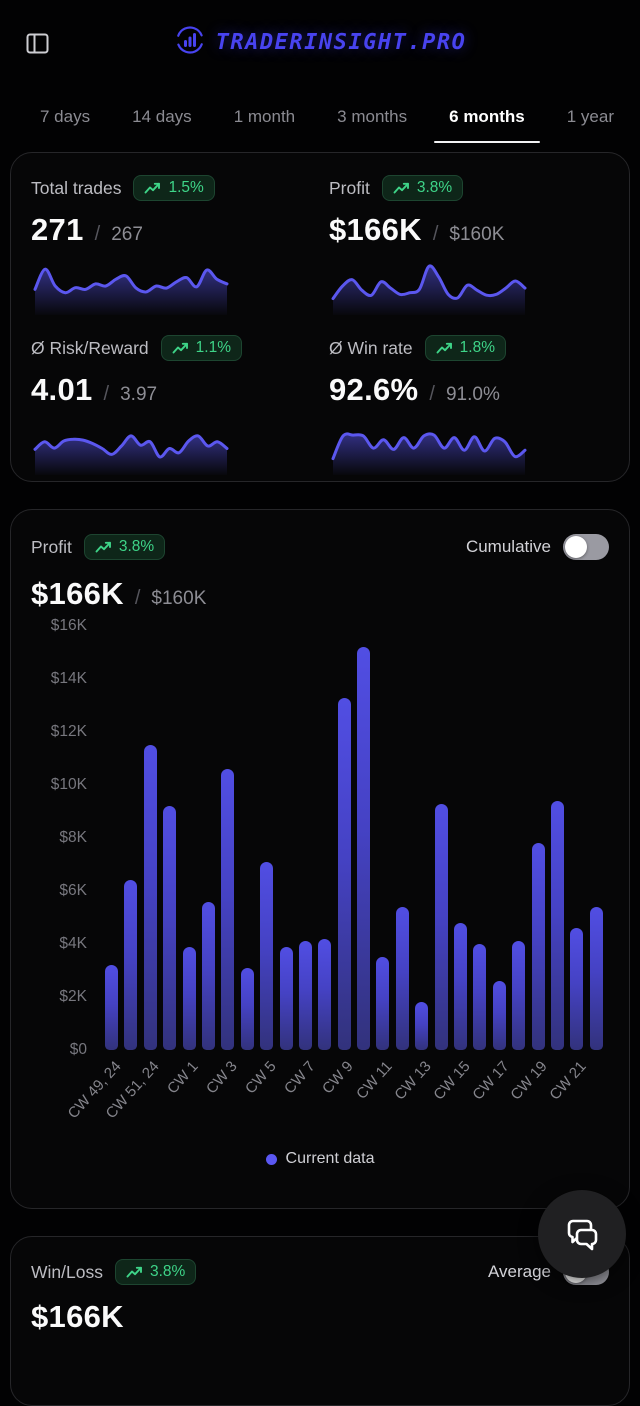  I want to click on legend-label: Current data, so click(330, 1158).